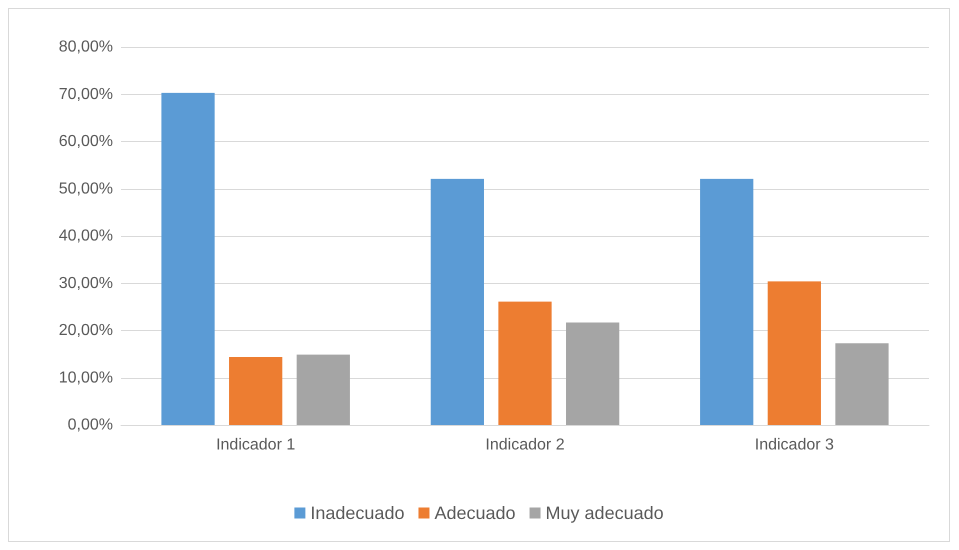  Describe the element at coordinates (357, 513) in the screenshot. I see `legend-label: Inadecuado` at that location.